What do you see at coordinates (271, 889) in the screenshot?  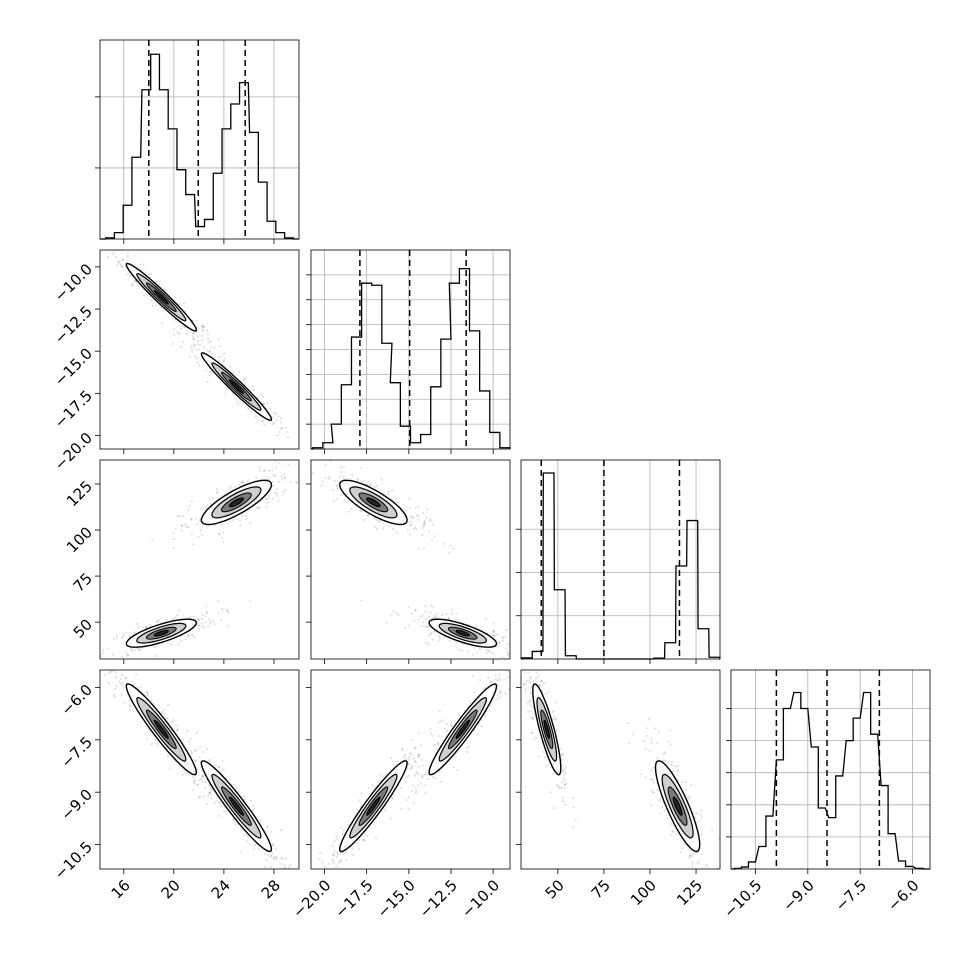 I see `x-tick-label: 28` at bounding box center [271, 889].